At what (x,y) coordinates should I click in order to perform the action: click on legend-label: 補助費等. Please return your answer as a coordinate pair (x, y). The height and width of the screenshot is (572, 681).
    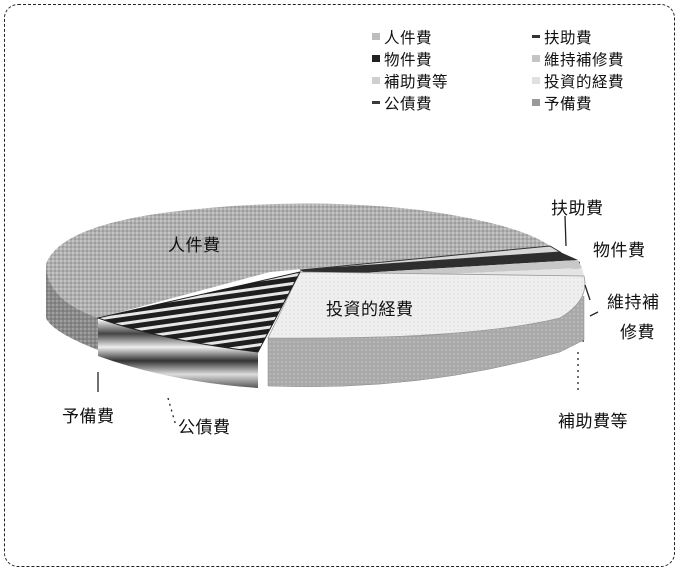
    Looking at the image, I should click on (416, 81).